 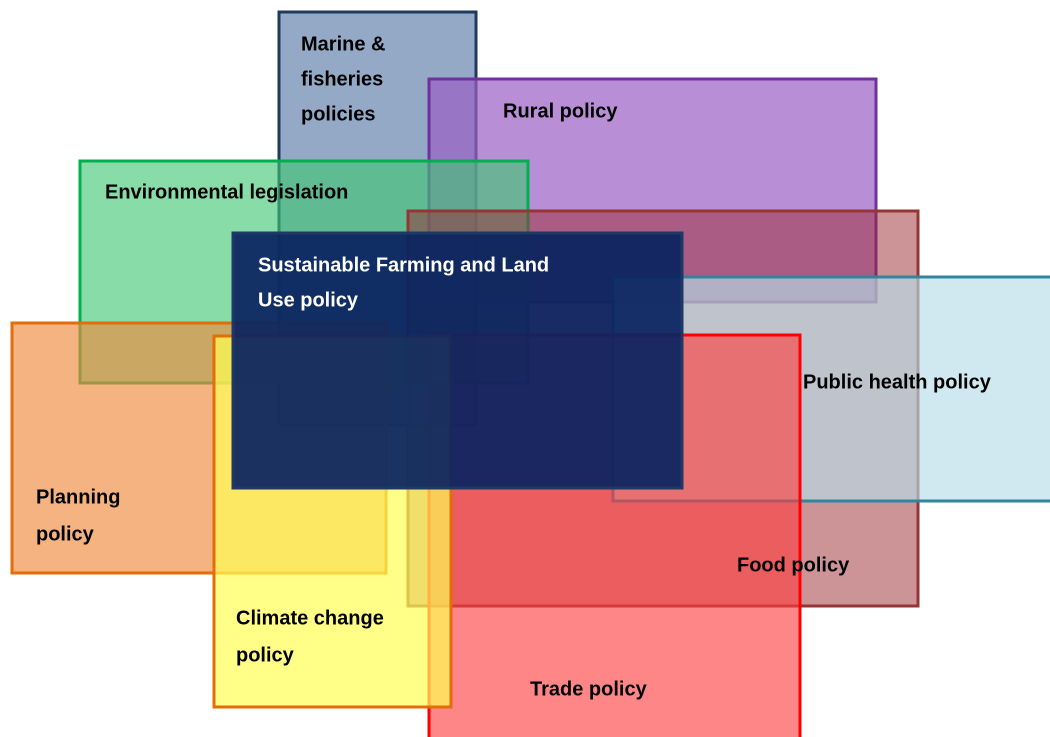 What do you see at coordinates (560, 111) in the screenshot?
I see `policy-label: Rural policy` at bounding box center [560, 111].